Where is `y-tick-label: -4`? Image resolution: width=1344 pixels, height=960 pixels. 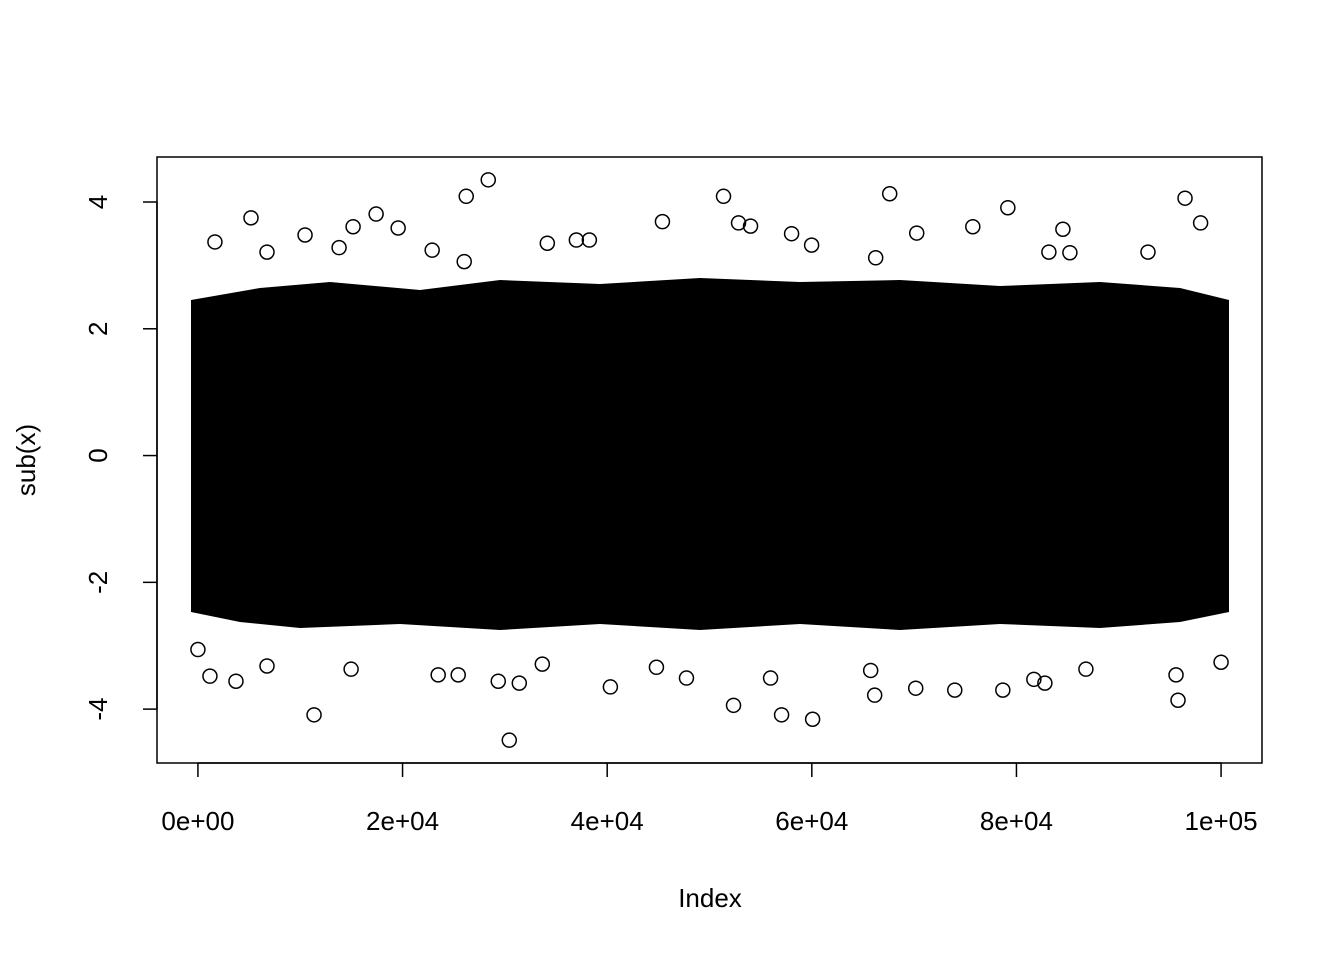 y-tick-label: -4 is located at coordinates (98, 709).